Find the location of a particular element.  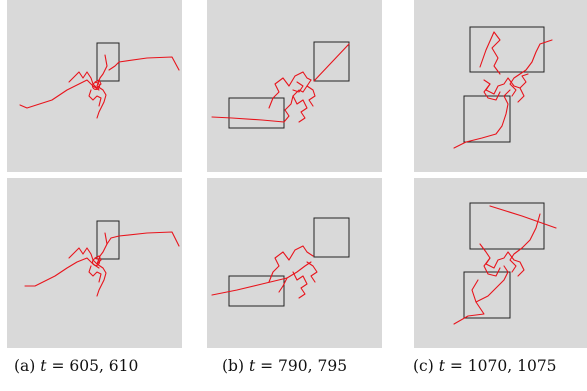

trajectory-plot-a-top is located at coordinates (99, 80).